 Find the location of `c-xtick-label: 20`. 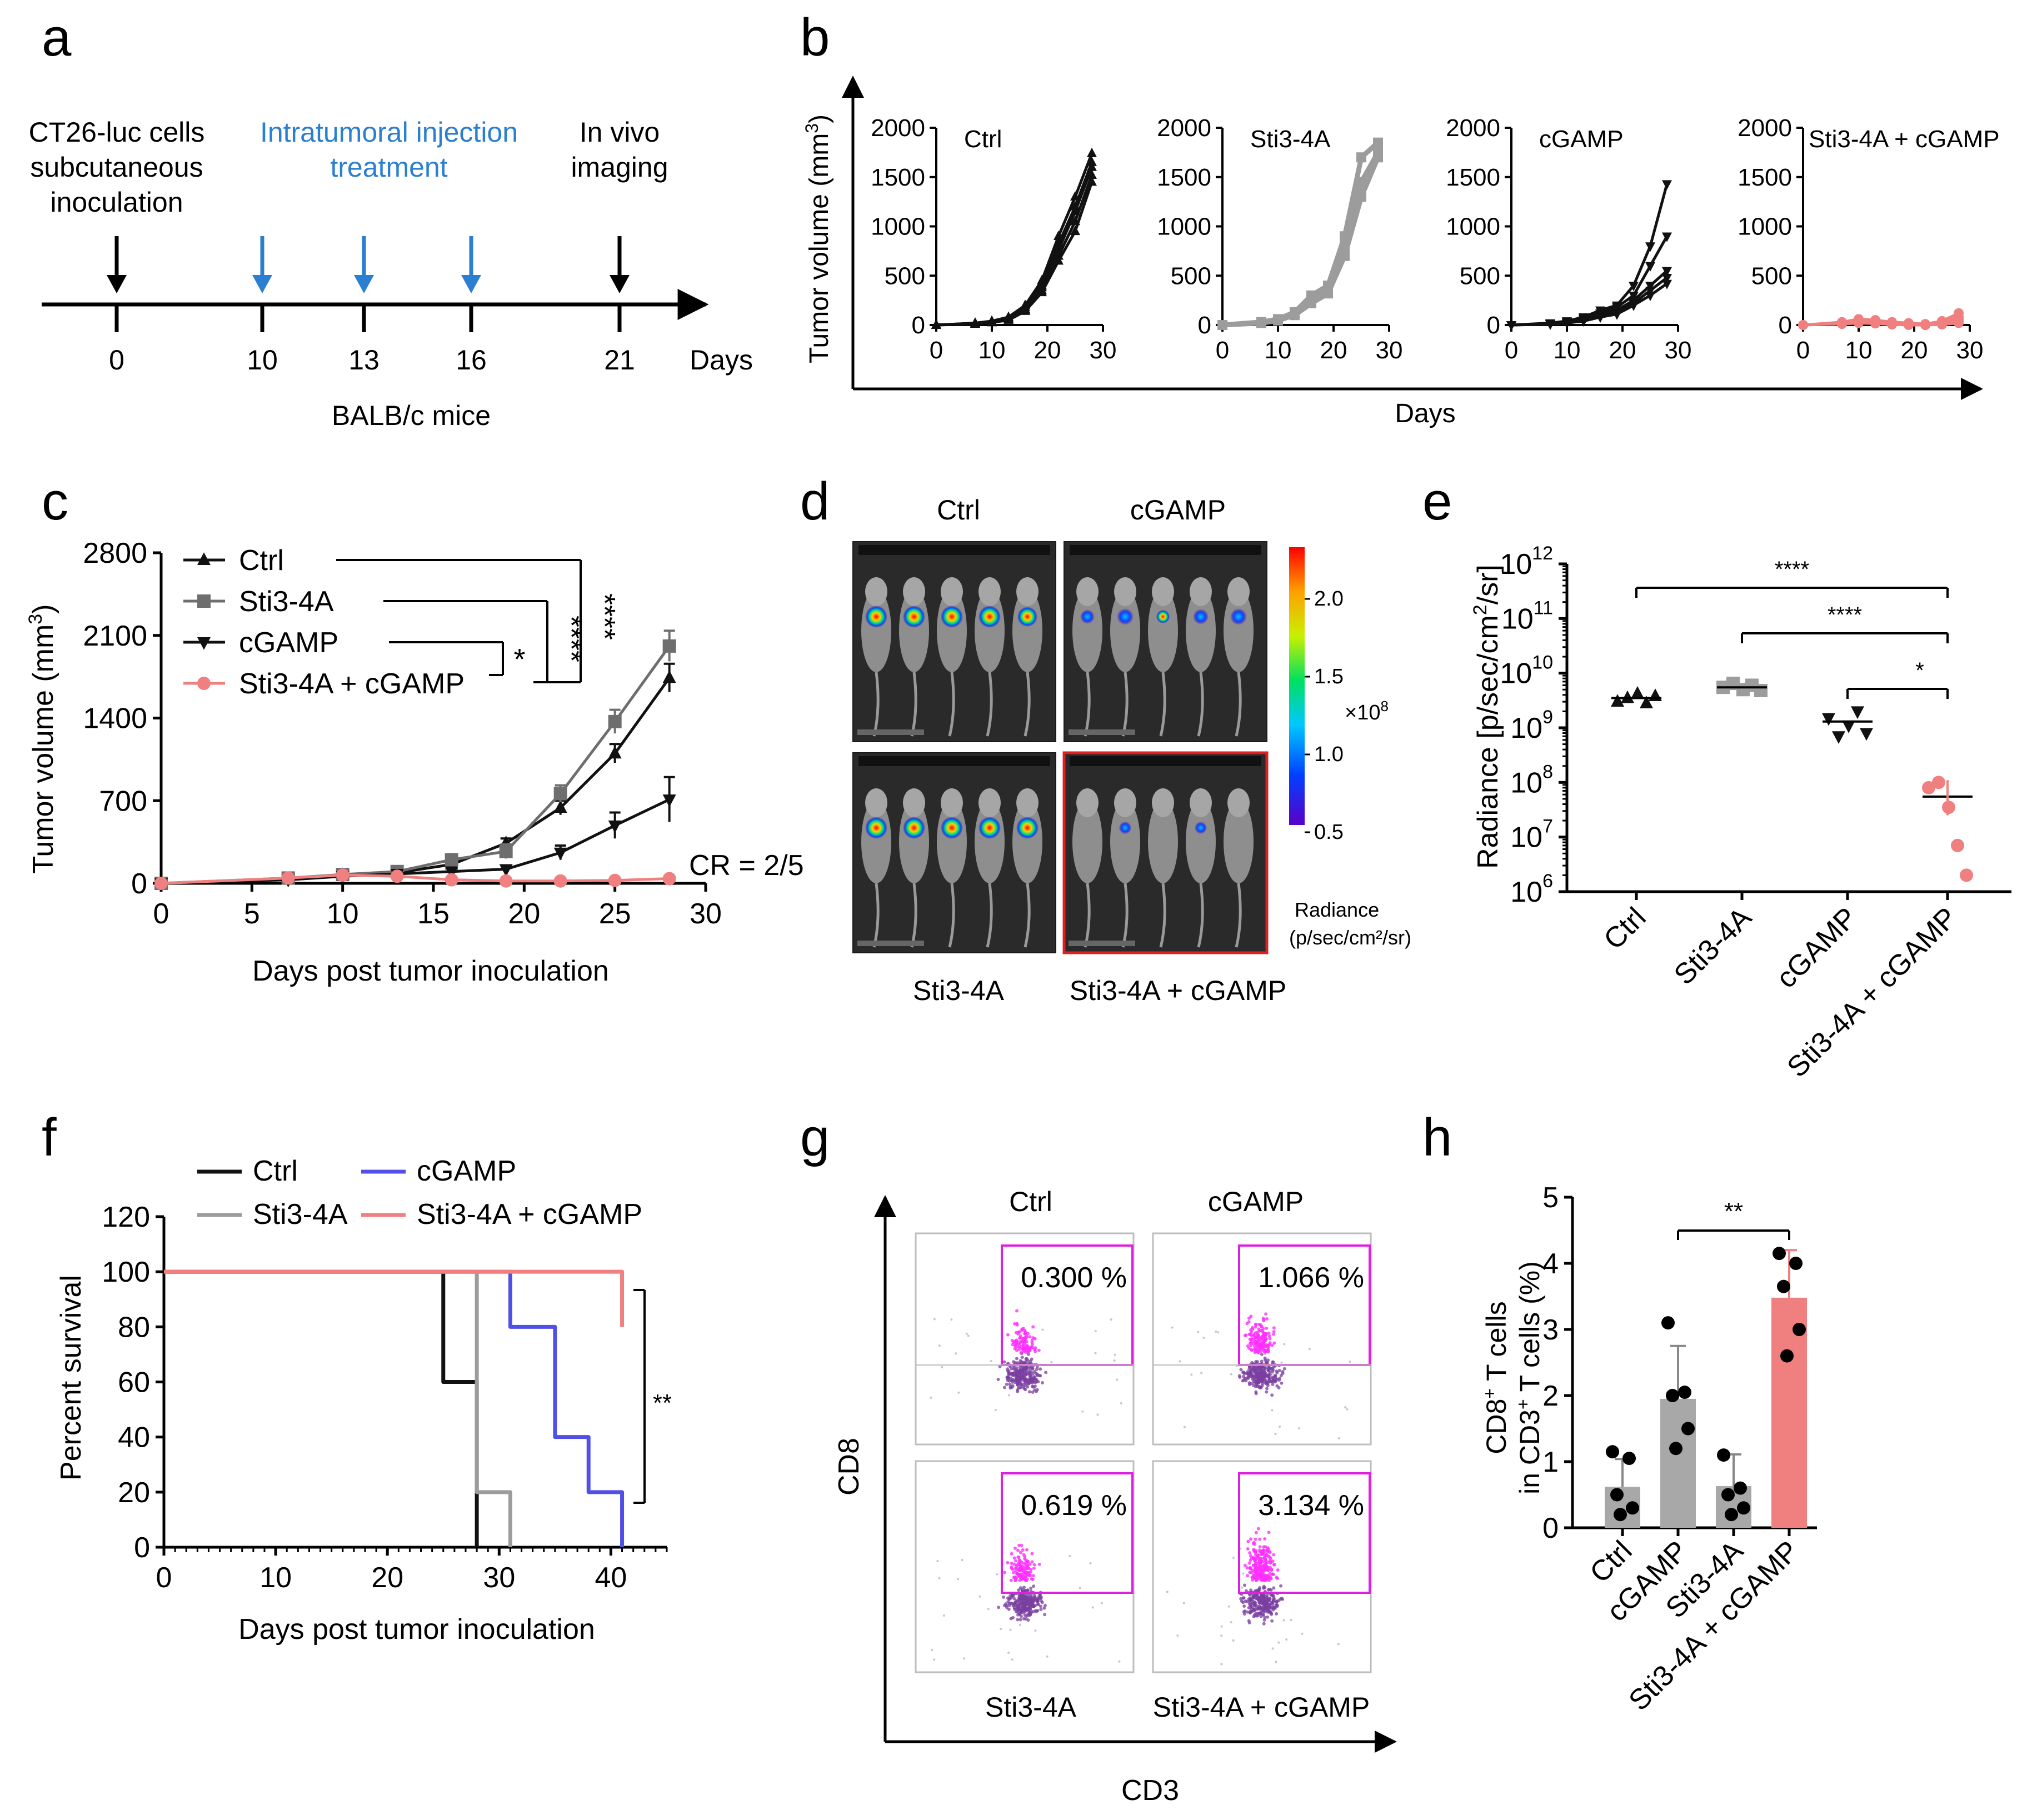

c-xtick-label: 20 is located at coordinates (524, 914).